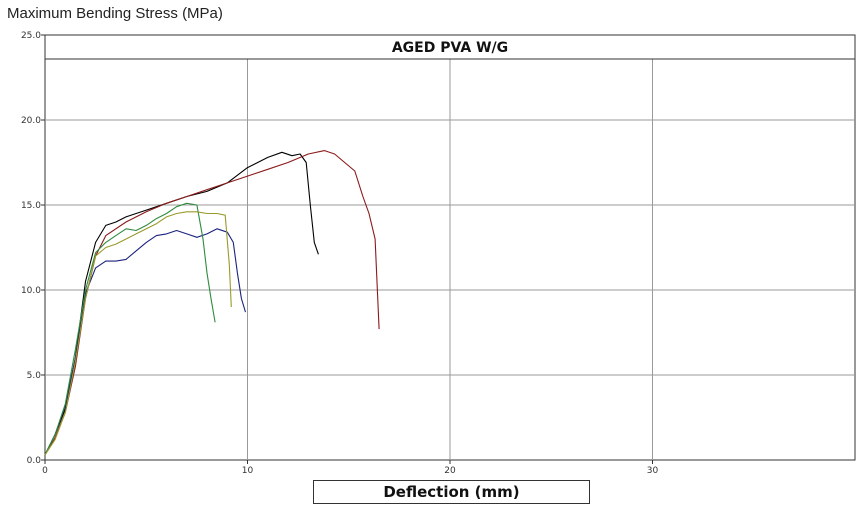 This screenshot has height=507, width=858. What do you see at coordinates (34, 461) in the screenshot?
I see `y-tick-label: 0.0` at bounding box center [34, 461].